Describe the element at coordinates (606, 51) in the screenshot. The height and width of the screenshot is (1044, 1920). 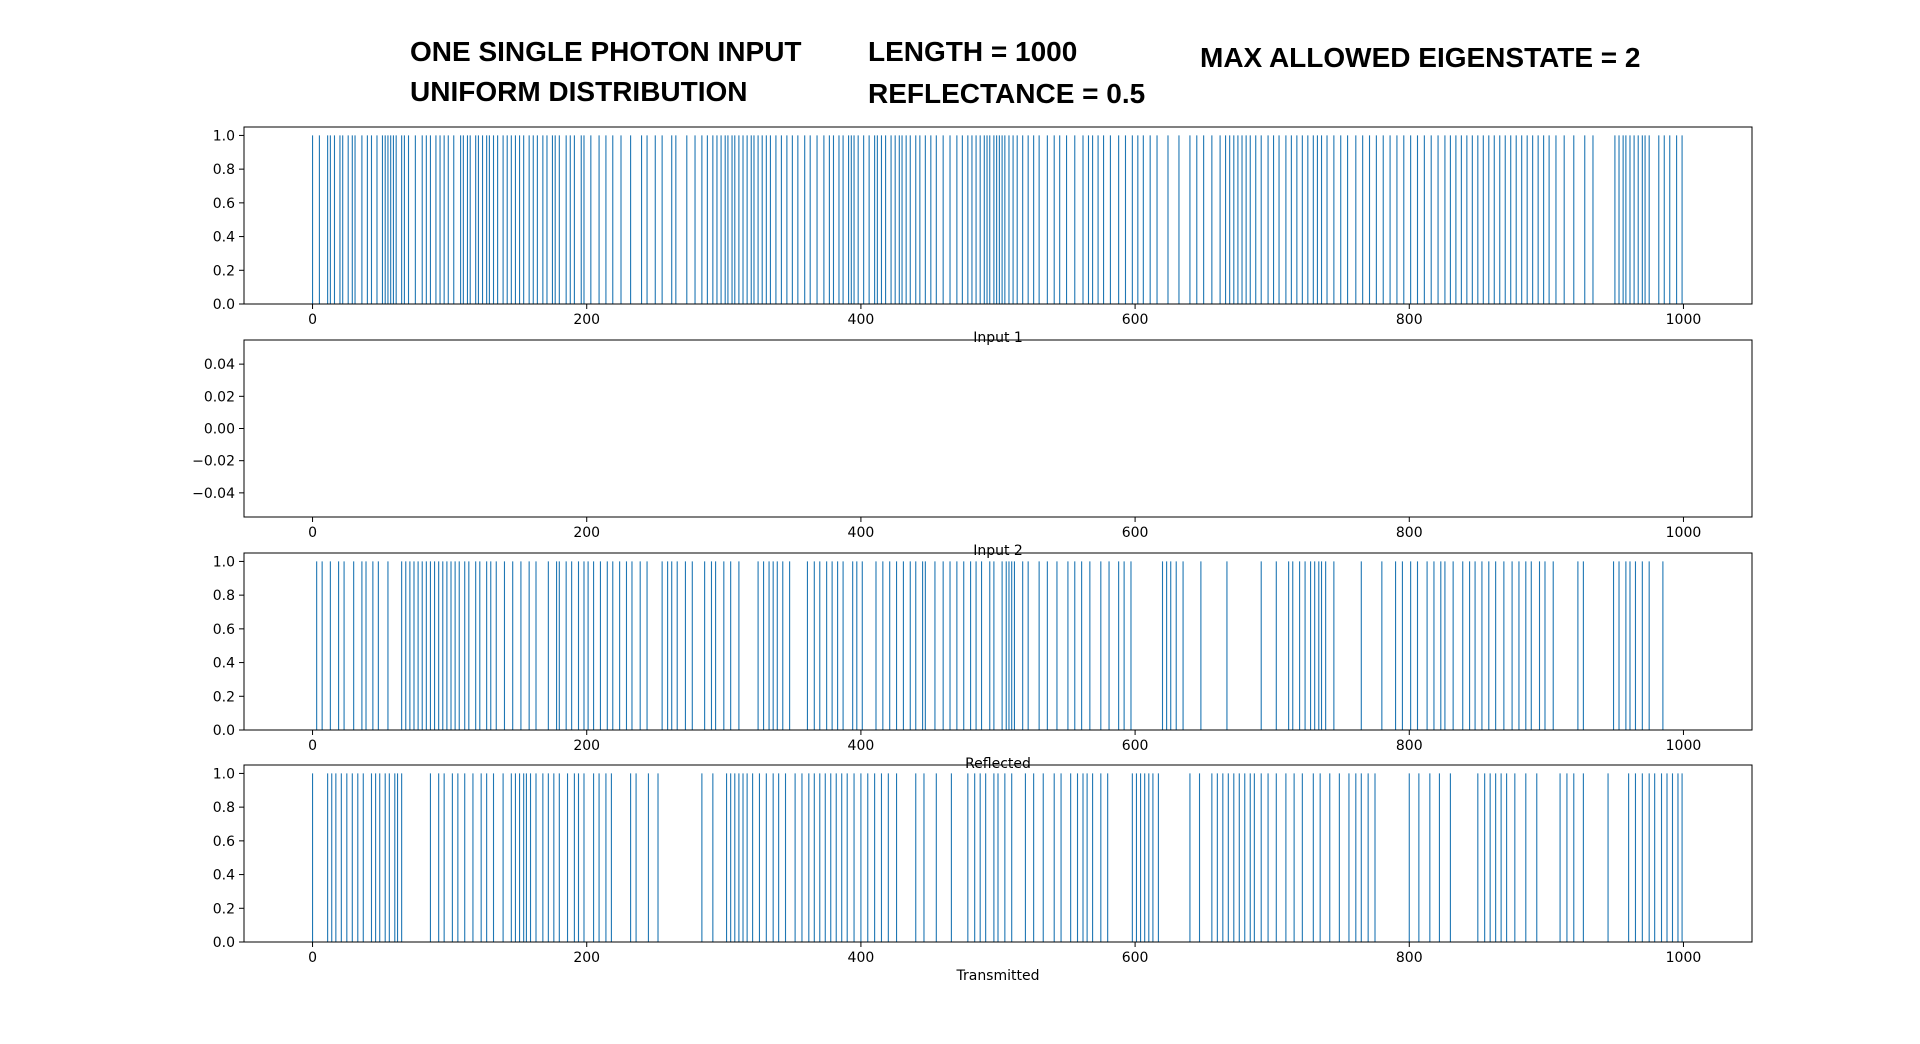
I see `title-line-1: ONE SINGLE PHOTON INPUT` at that location.